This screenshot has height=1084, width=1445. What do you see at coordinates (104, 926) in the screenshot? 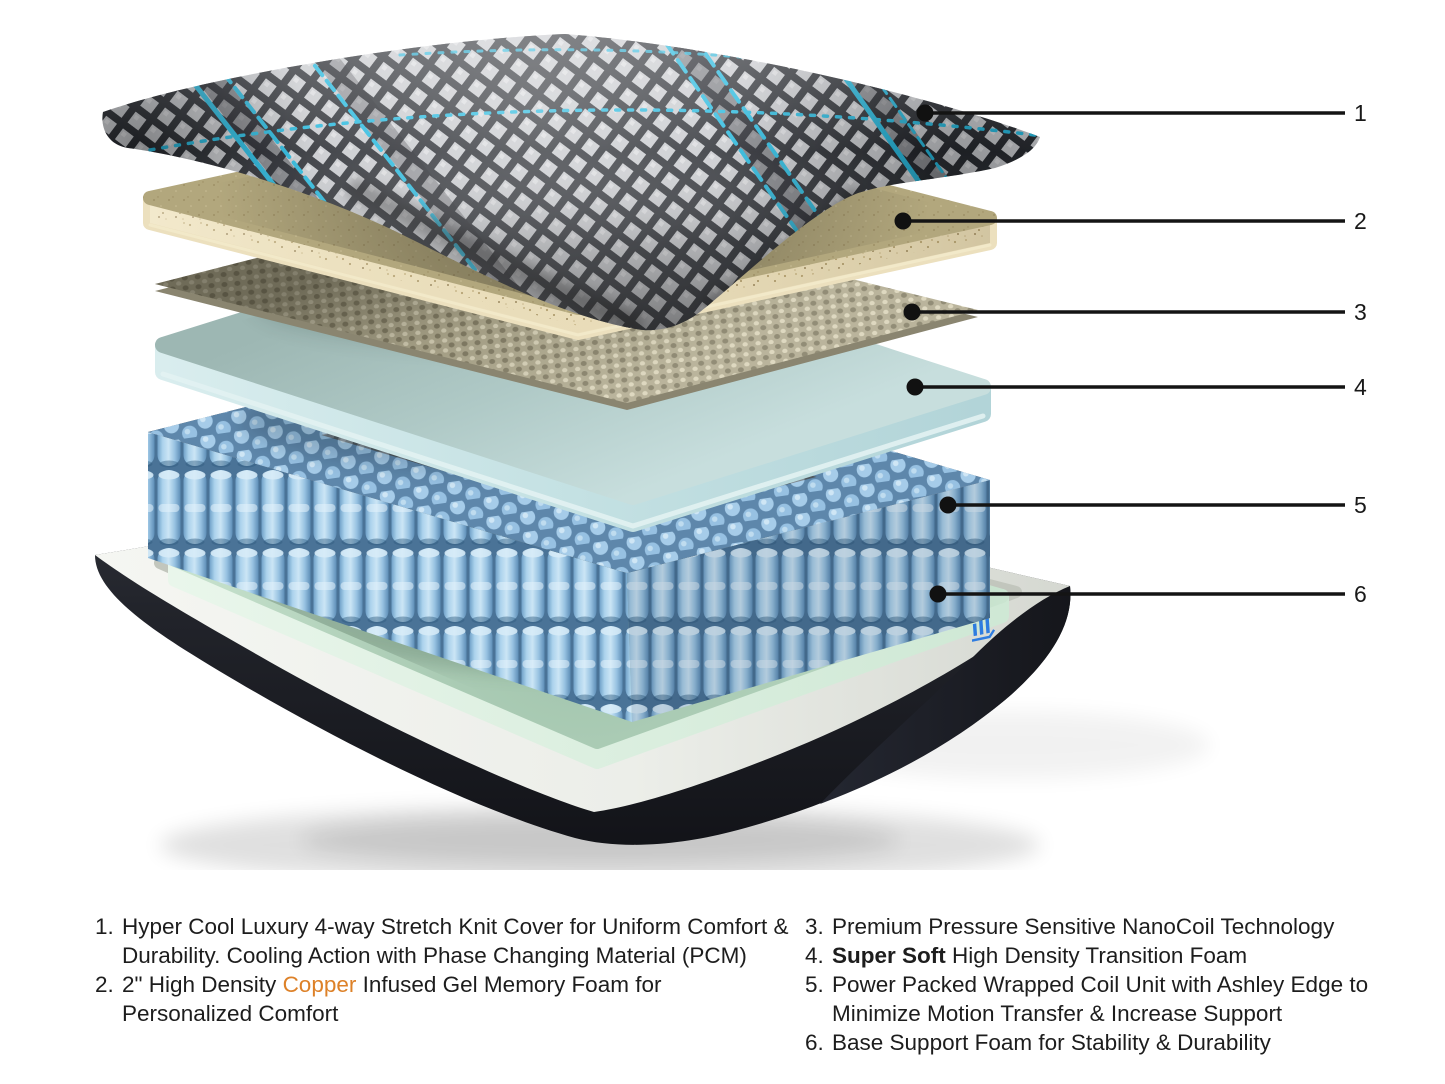
I see `legend-item-number: 1.` at bounding box center [104, 926].